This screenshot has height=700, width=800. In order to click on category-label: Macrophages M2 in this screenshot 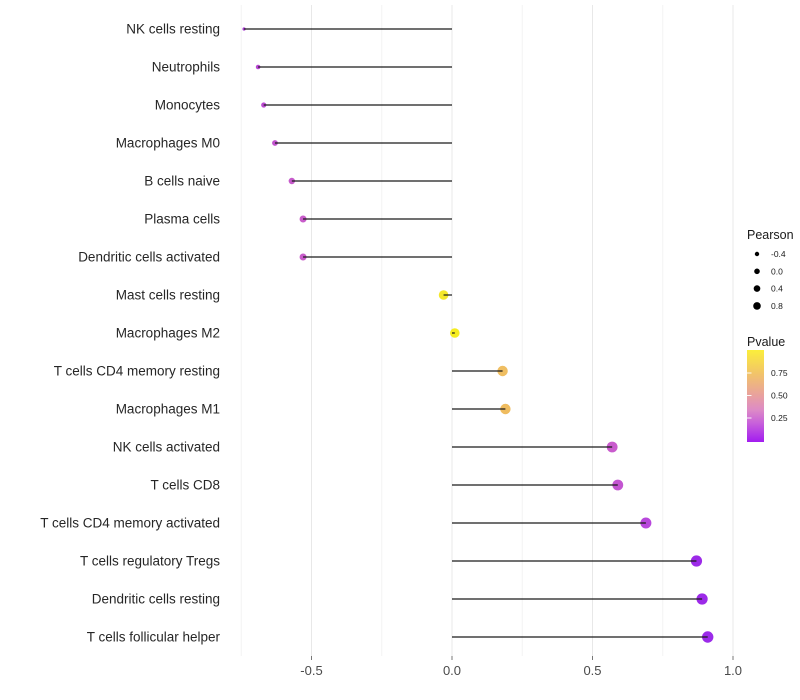, I will do `click(168, 333)`.